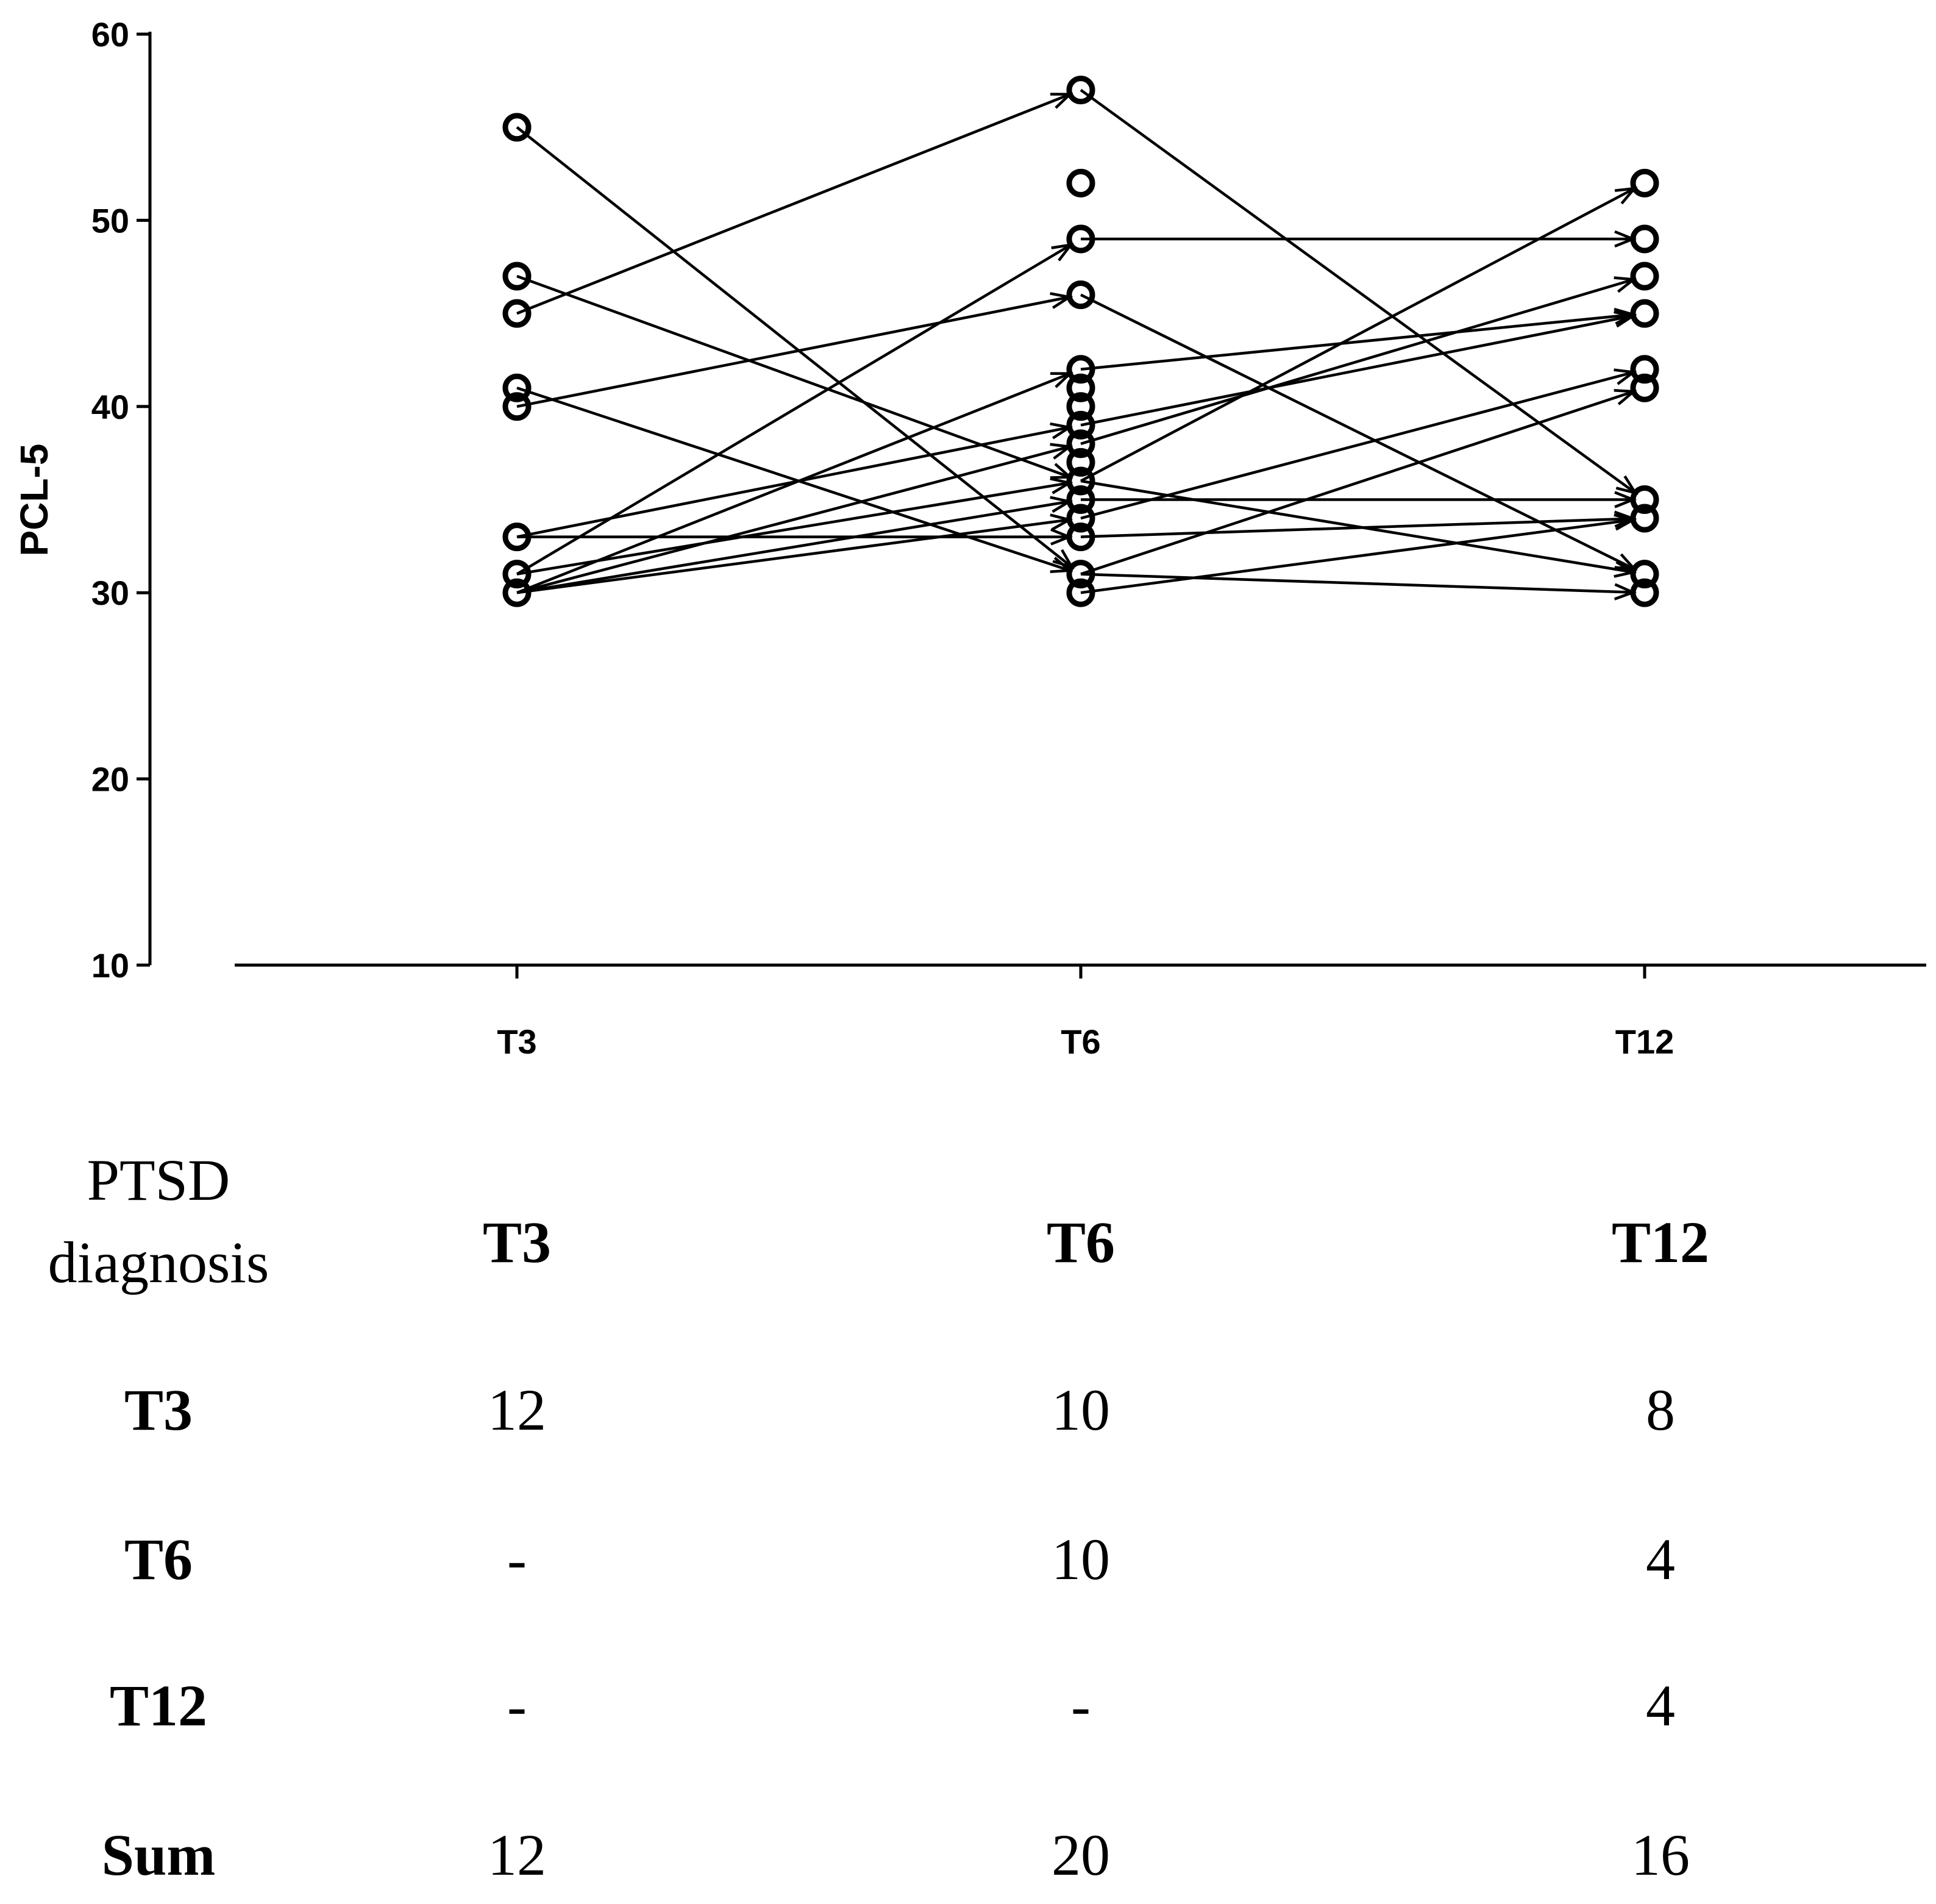 This screenshot has width=1936, height=1904. What do you see at coordinates (110, 779) in the screenshot?
I see `y-tick-label: 20` at bounding box center [110, 779].